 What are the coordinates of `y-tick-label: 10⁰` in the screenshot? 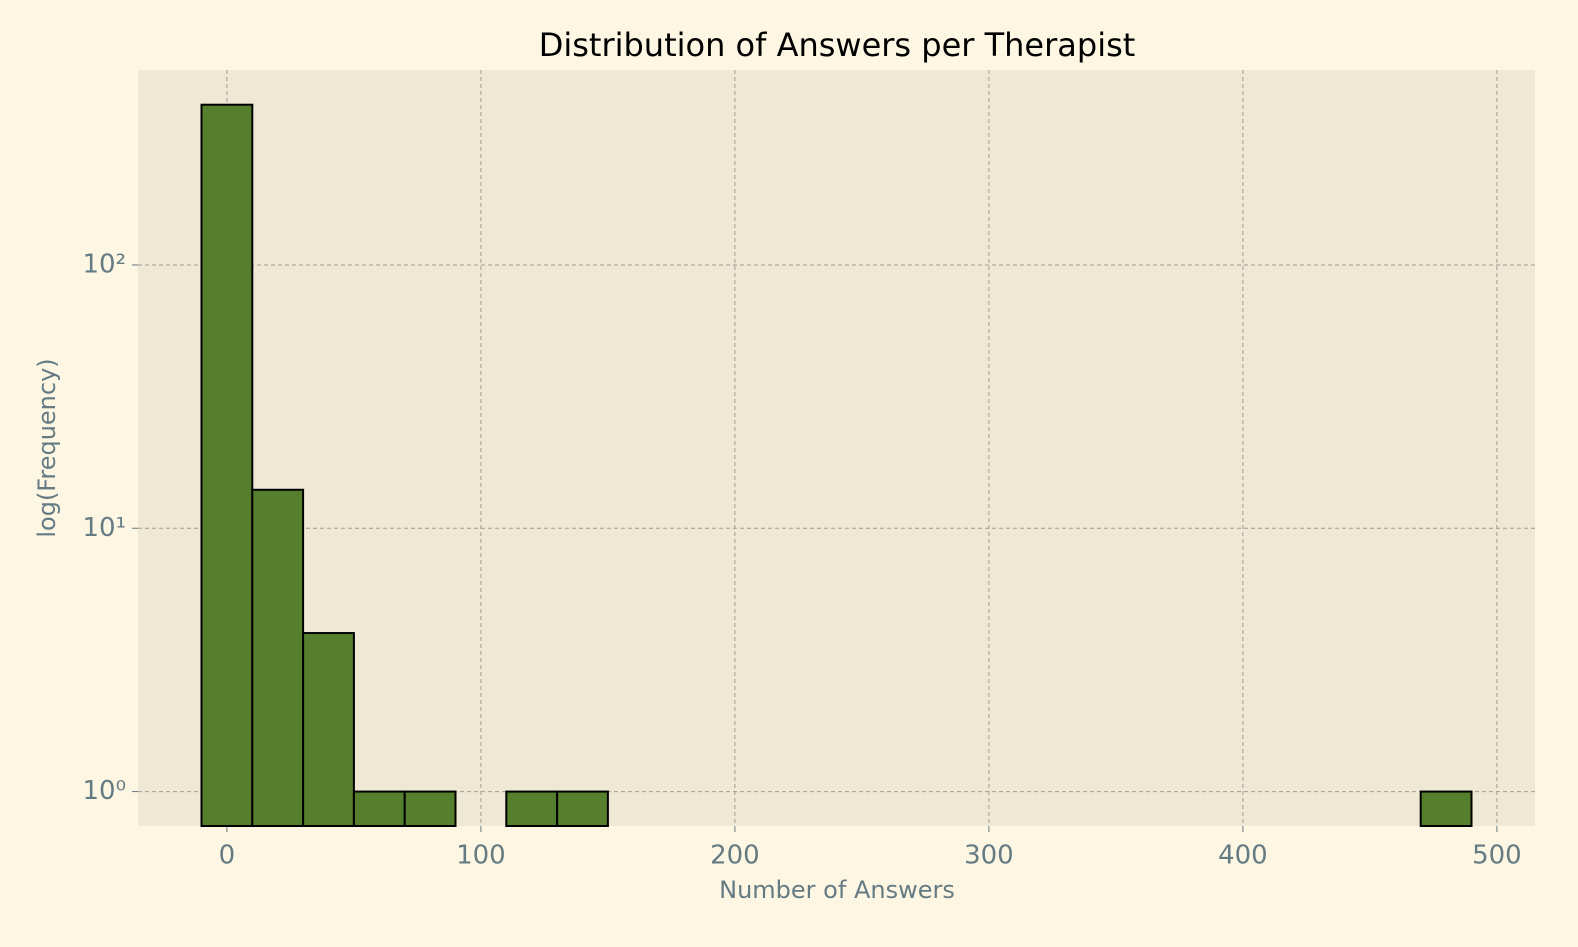 It's located at (104, 791).